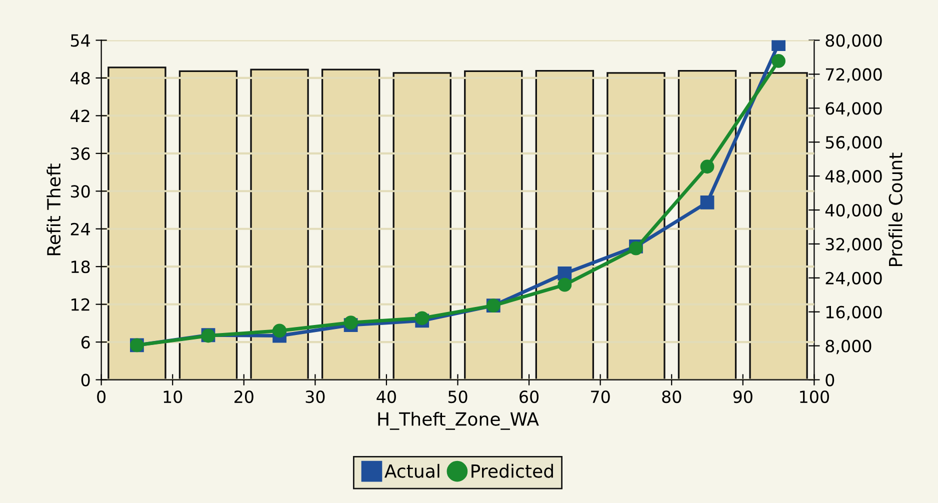 The width and height of the screenshot is (938, 503). I want to click on y-axis-title: Refit Theft, so click(53, 210).